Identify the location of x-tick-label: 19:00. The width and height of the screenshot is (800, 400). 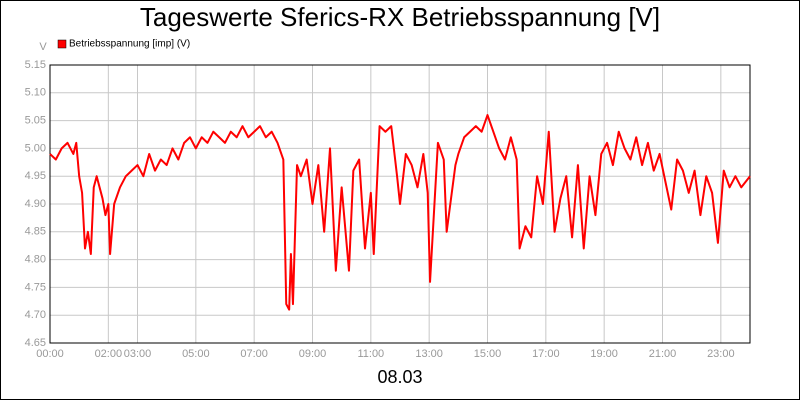
(604, 354).